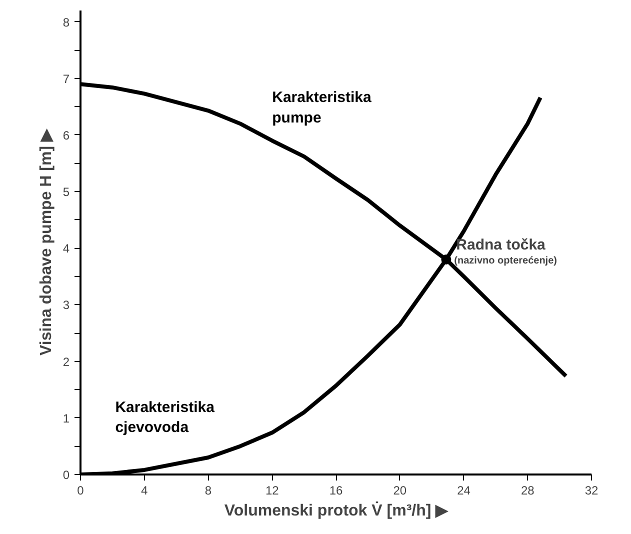 The width and height of the screenshot is (631, 534). I want to click on x-tick-label: 28, so click(527, 491).